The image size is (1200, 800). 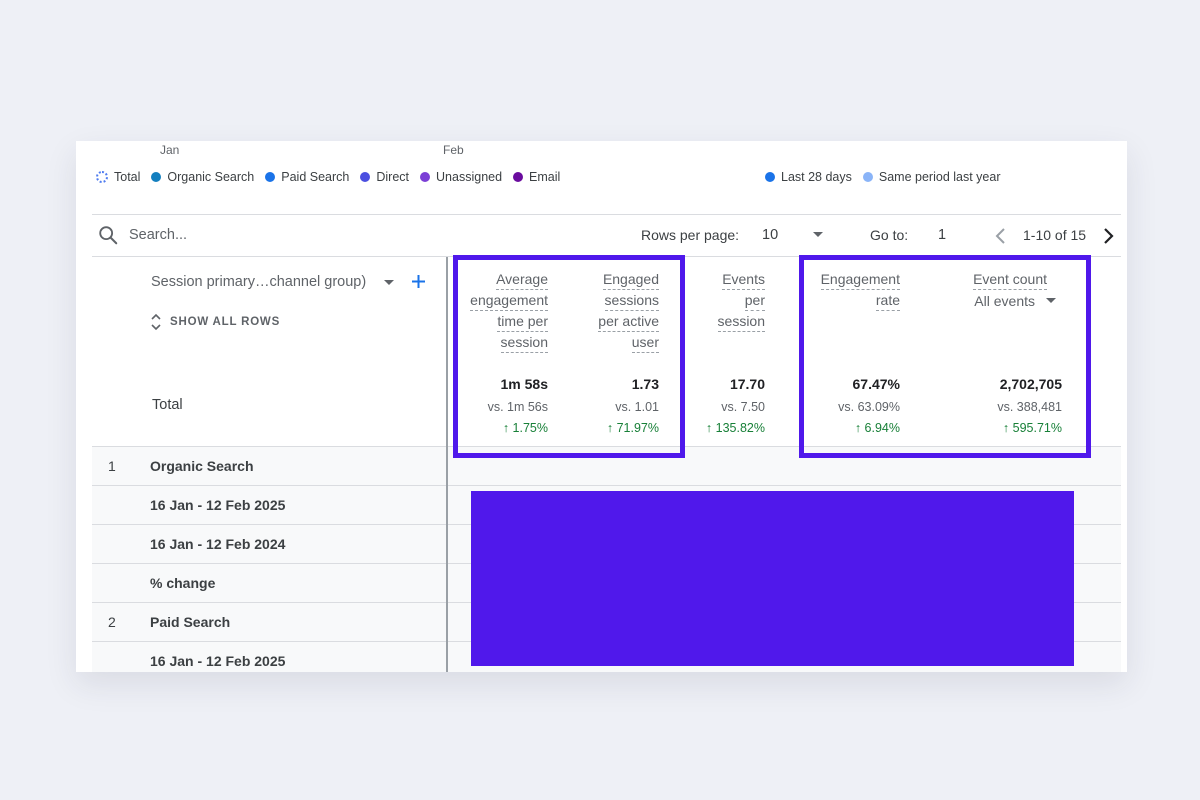 I want to click on total-value: 1.73, so click(x=645, y=384).